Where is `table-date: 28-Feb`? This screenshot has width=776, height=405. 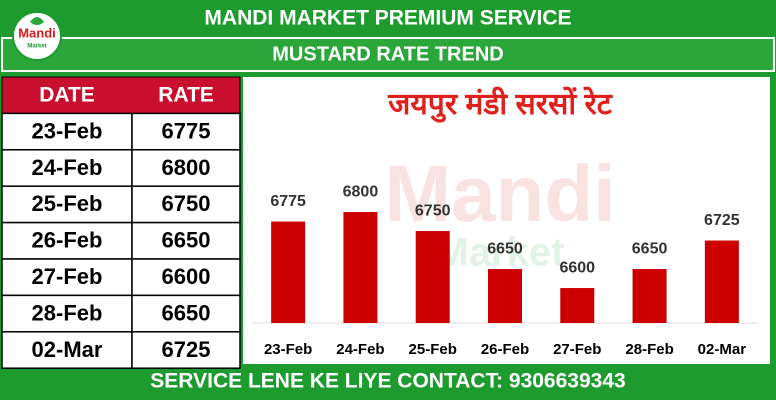
table-date: 28-Feb is located at coordinates (67, 312).